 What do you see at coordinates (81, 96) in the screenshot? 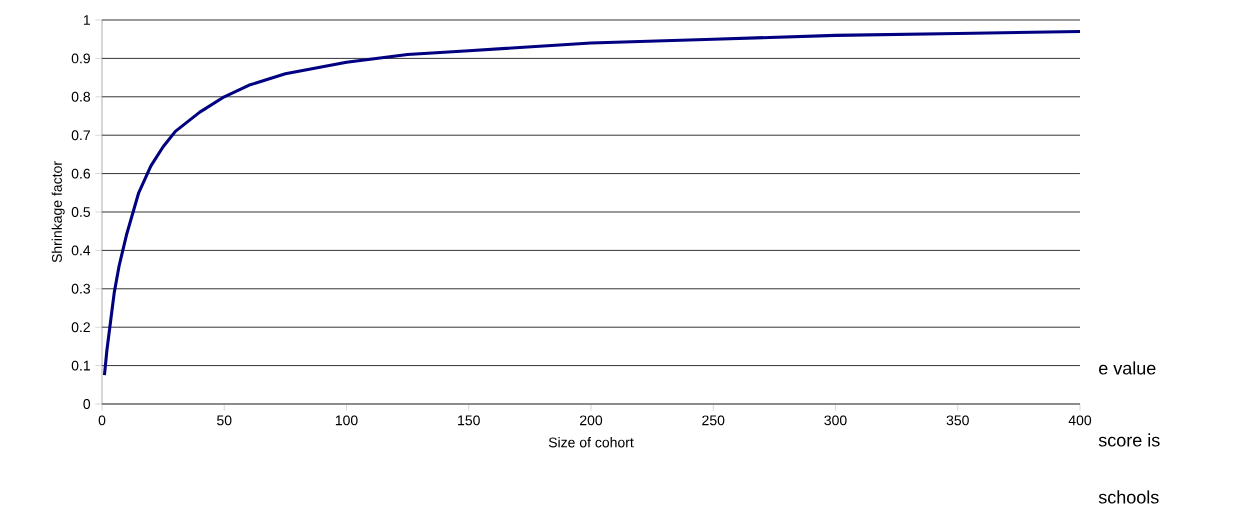
I see `y-tick-label: 0.8` at bounding box center [81, 96].